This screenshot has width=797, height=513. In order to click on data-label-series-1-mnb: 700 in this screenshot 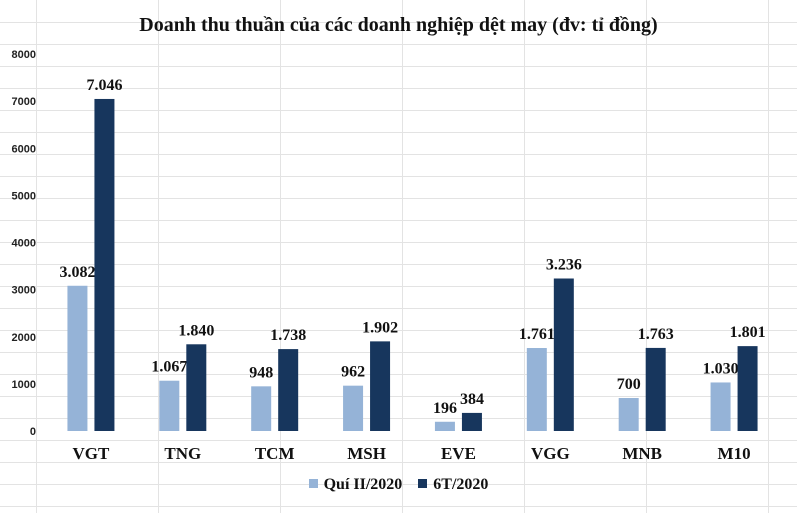, I will do `click(629, 384)`.